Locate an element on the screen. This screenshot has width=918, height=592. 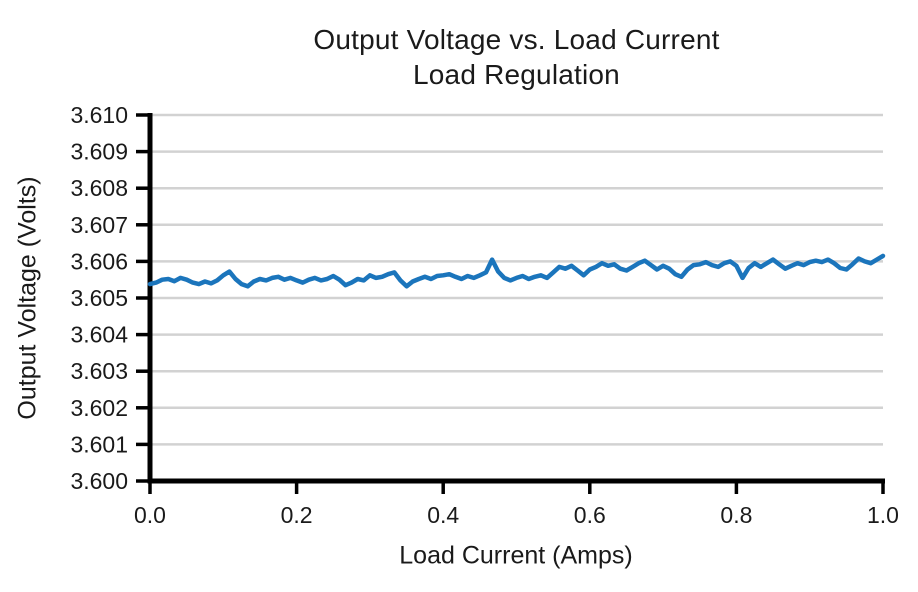
y-tick-label: 3.604 is located at coordinates (99, 335).